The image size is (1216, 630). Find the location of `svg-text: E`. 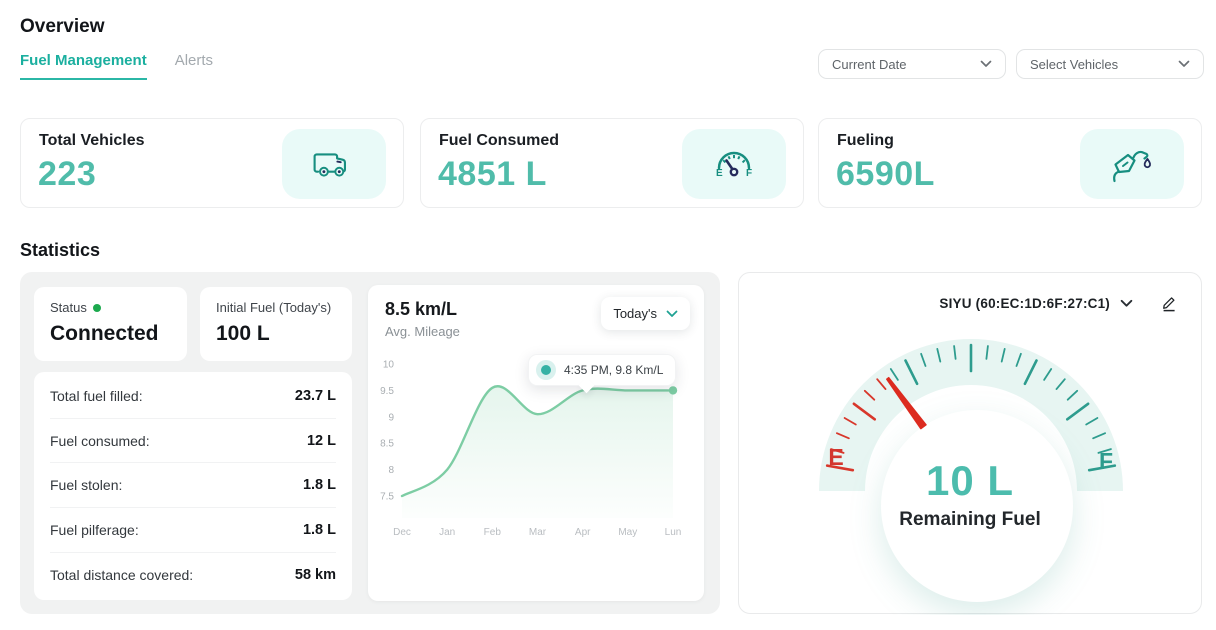

svg-text: E is located at coordinates (719, 173).